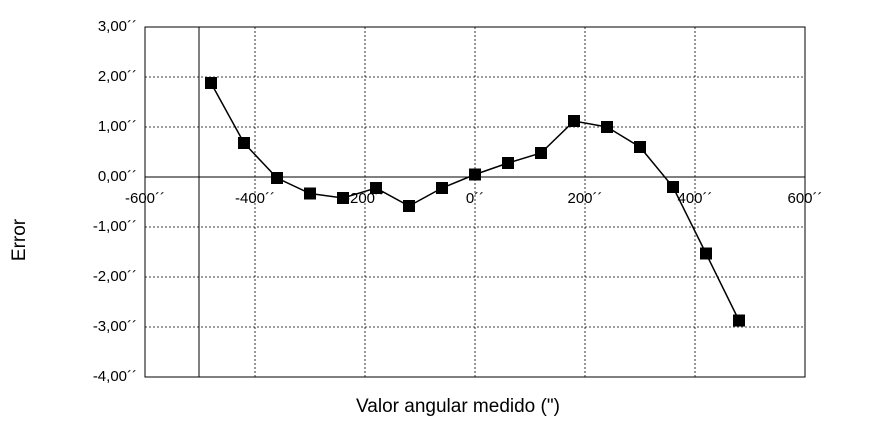  I want to click on y-tick-label: 3,00´´, so click(117, 26).